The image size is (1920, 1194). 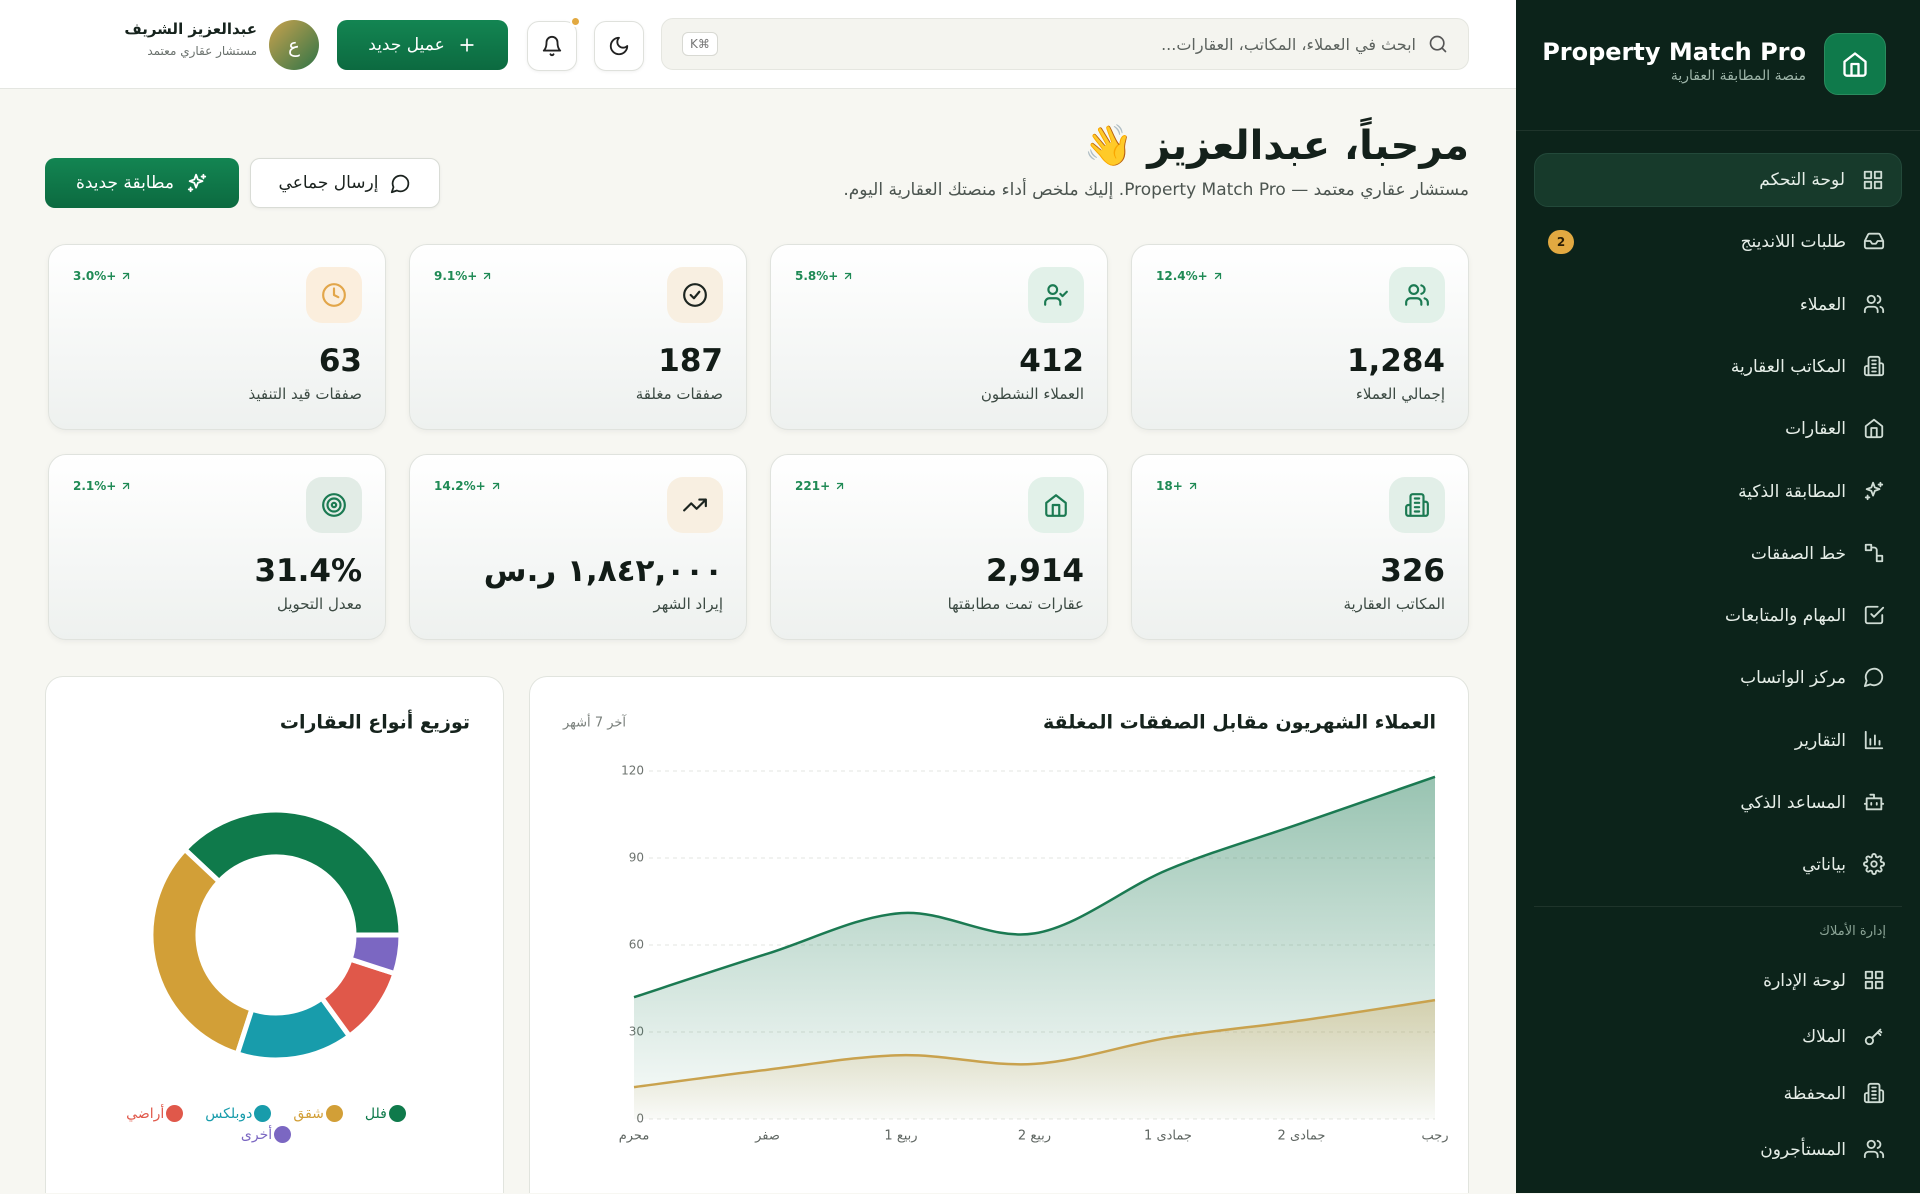 What do you see at coordinates (1718, 242) in the screenshot?
I see `nav-item: طلبات اللاندينج 2` at bounding box center [1718, 242].